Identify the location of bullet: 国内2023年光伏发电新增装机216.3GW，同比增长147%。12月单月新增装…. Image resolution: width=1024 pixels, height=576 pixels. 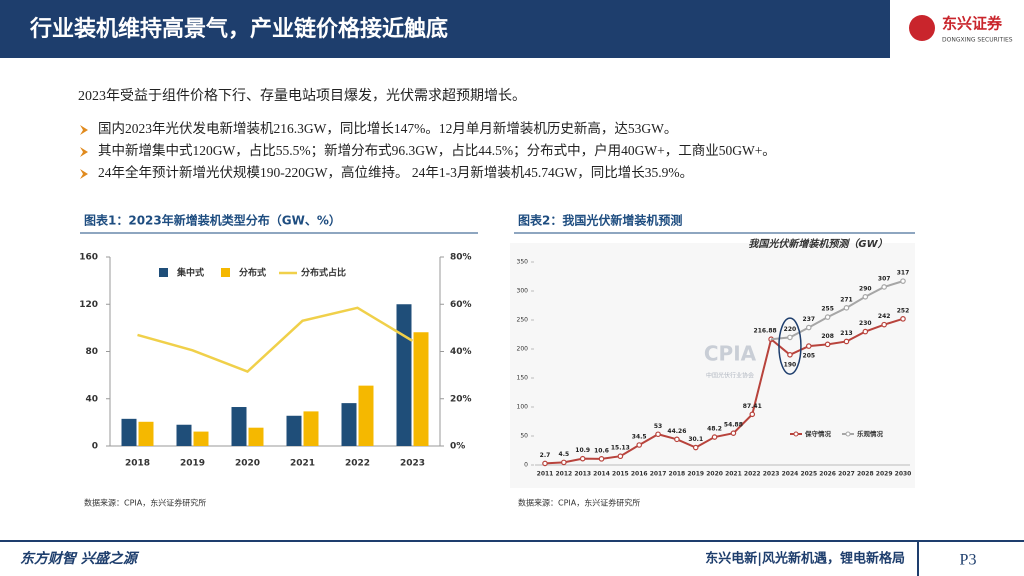
(387, 128).